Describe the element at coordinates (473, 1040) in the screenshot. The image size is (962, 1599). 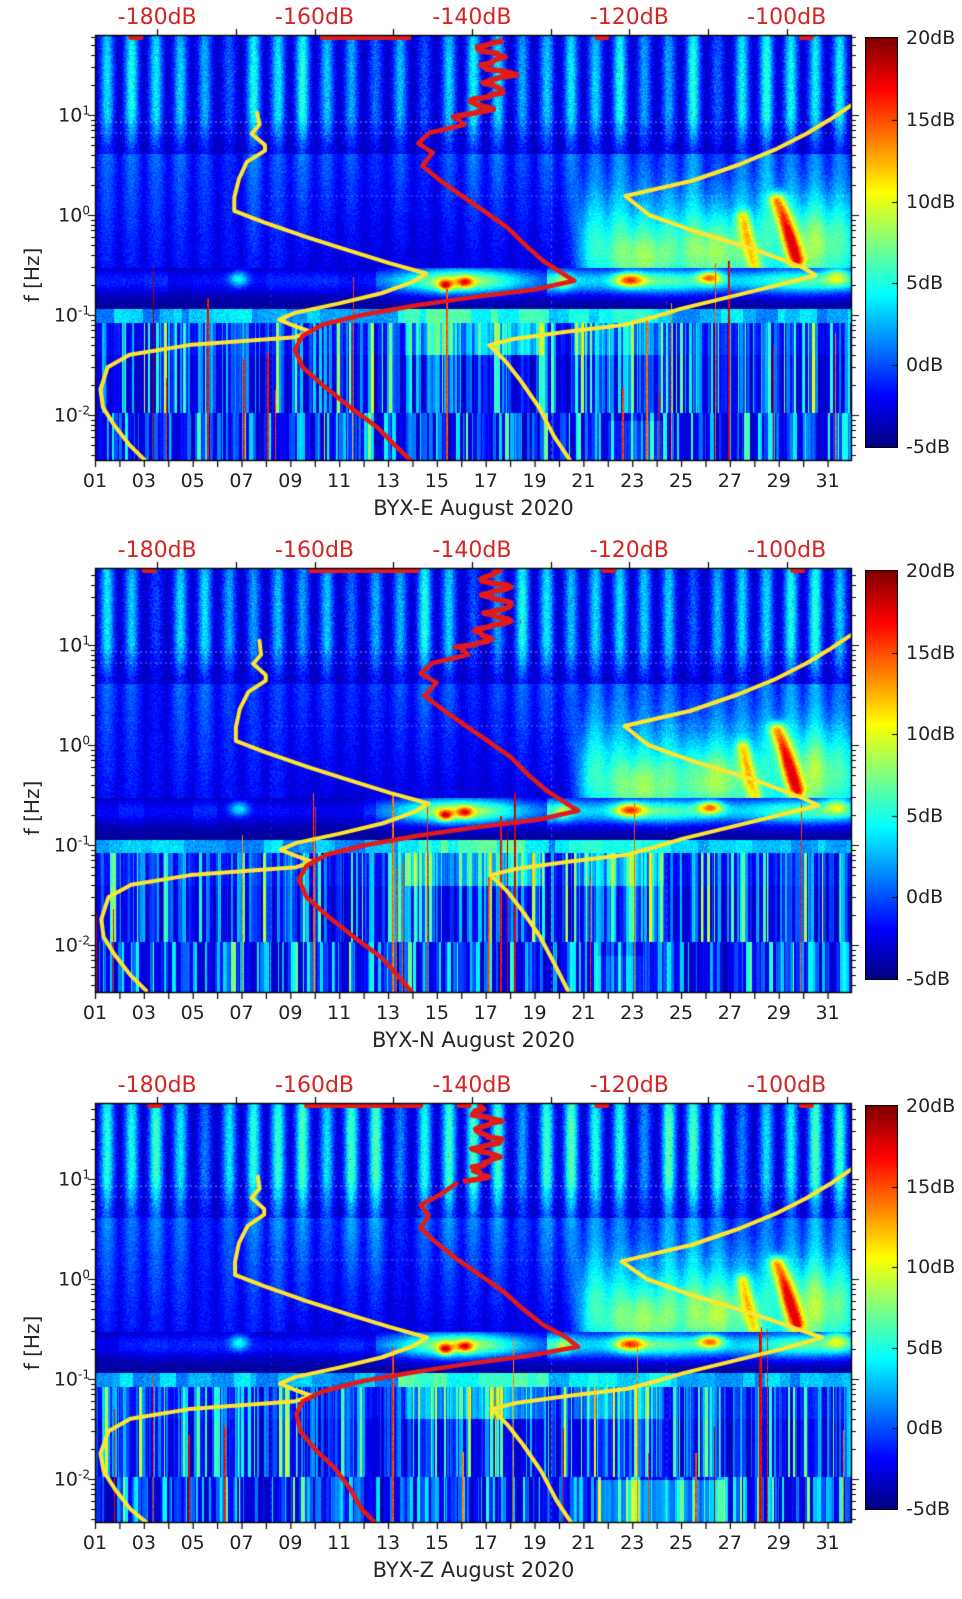
I see `x-axis-title: BYX-N August 2020` at that location.